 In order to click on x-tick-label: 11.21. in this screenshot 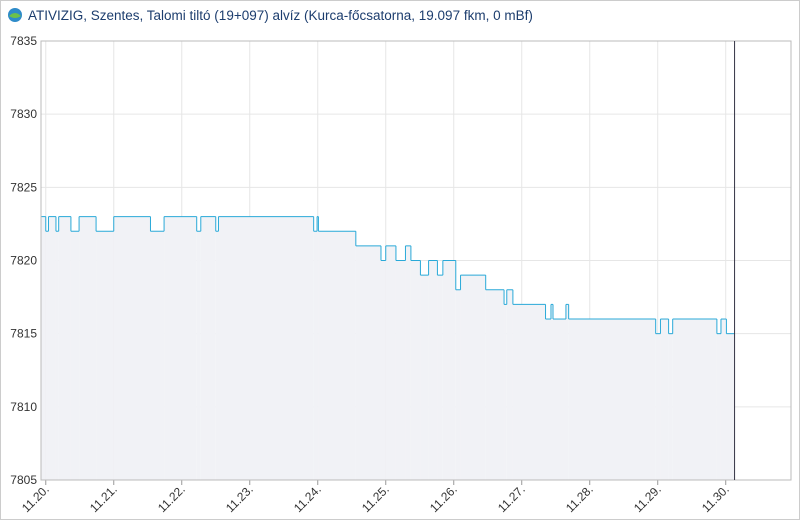, I will do `click(103, 498)`.